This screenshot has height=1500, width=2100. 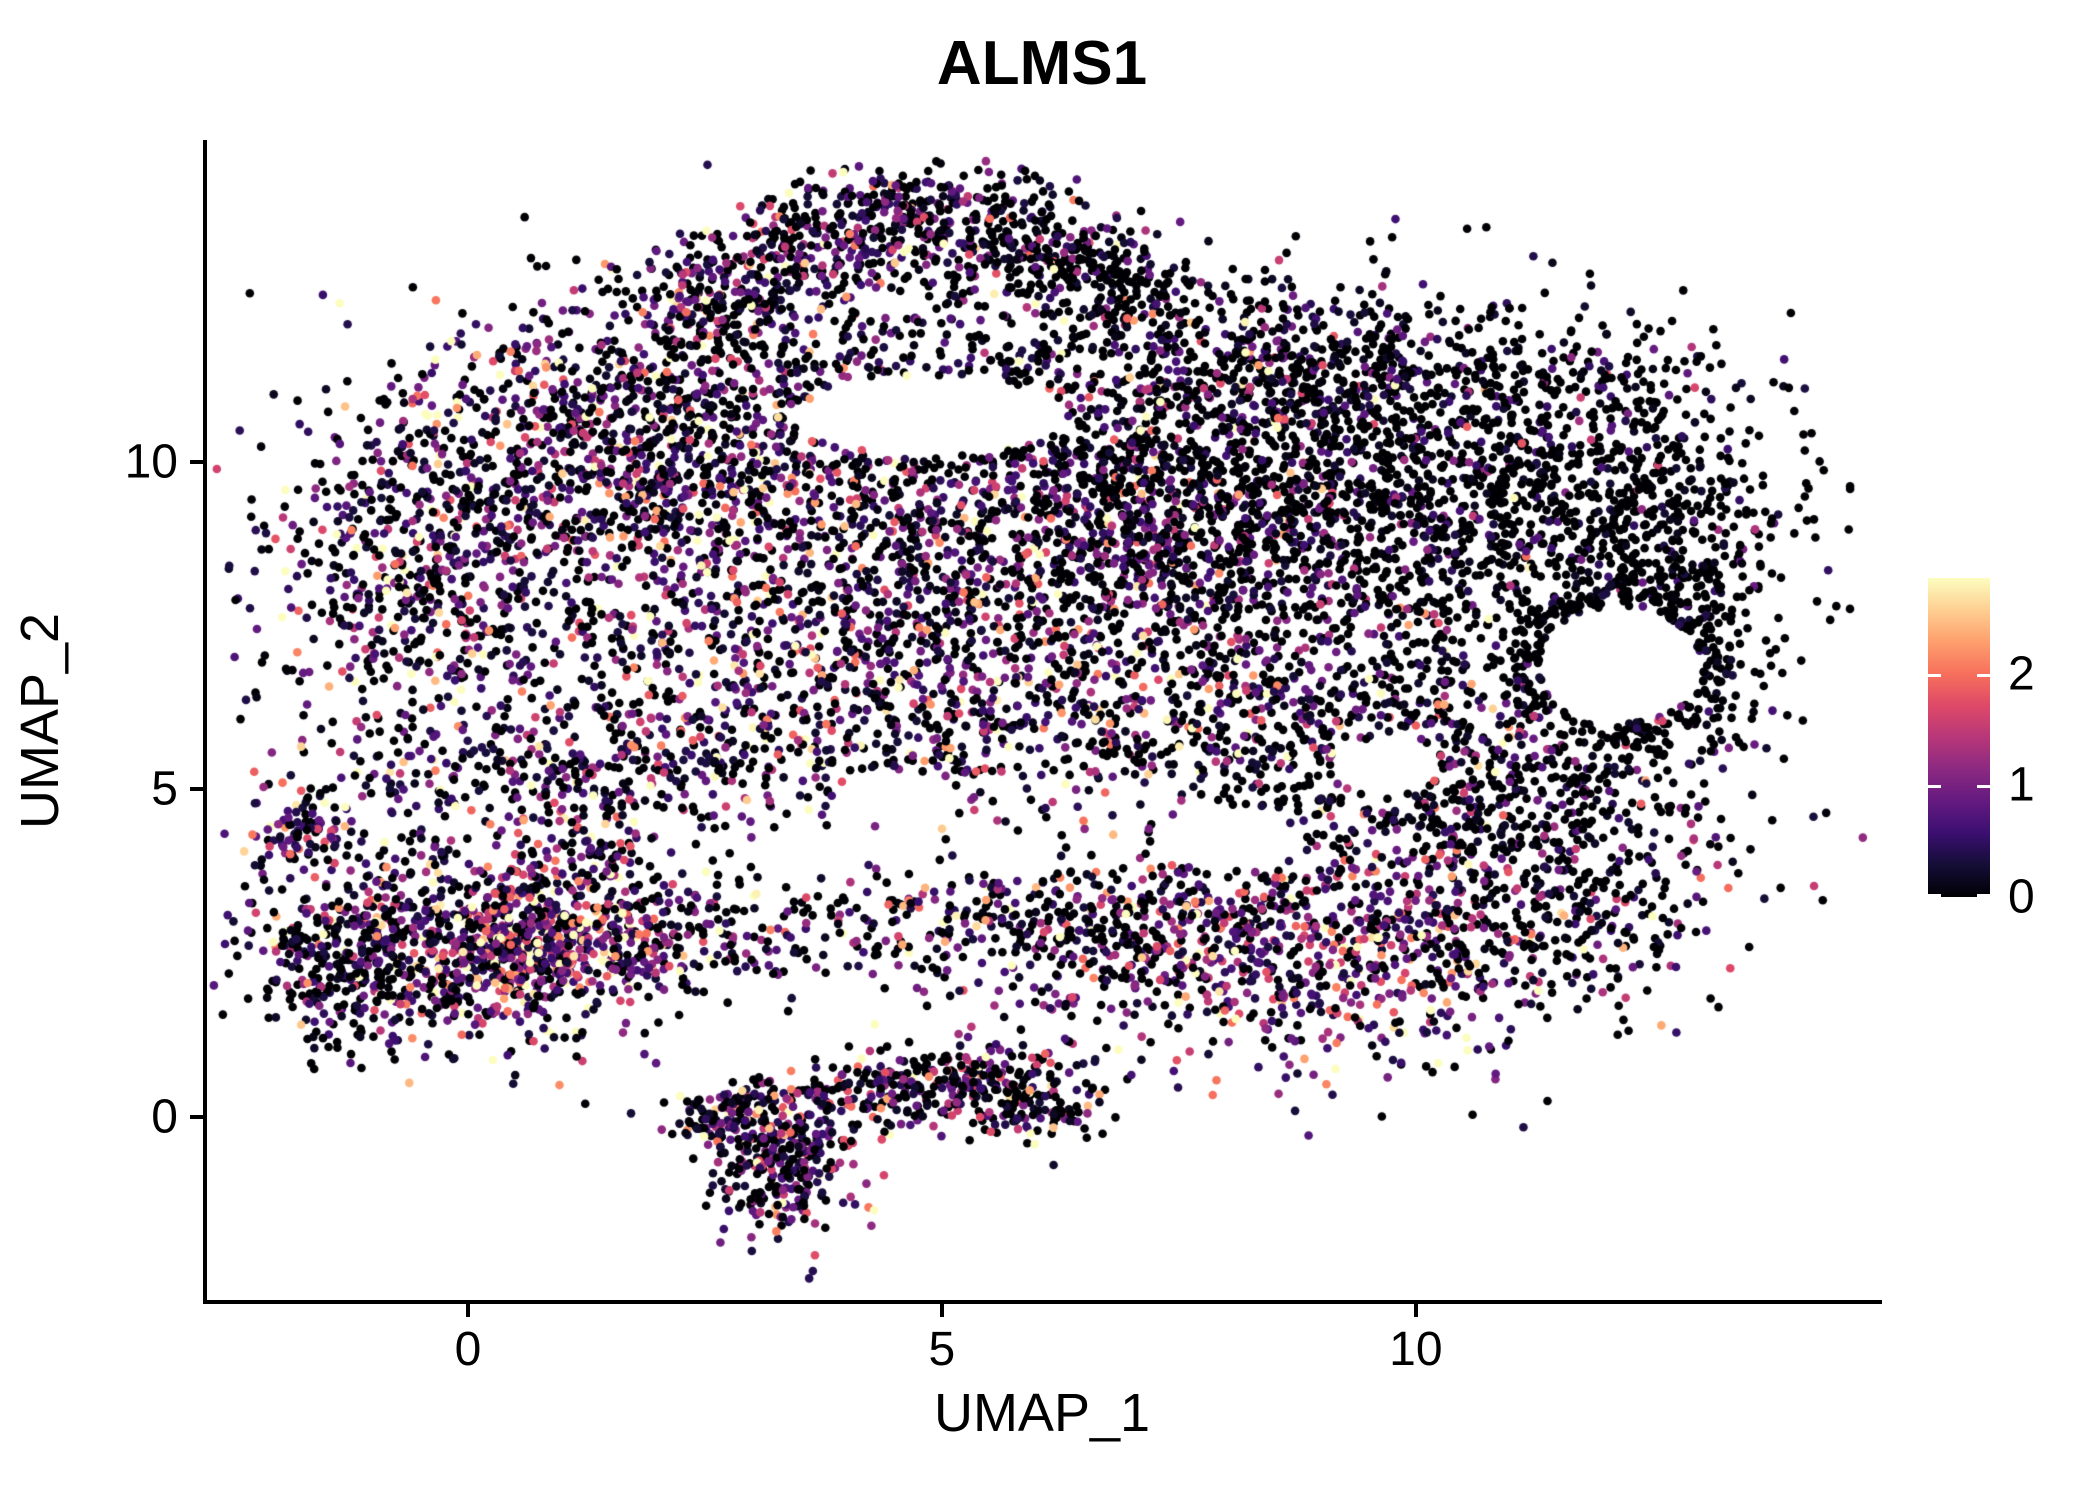 What do you see at coordinates (2021, 674) in the screenshot?
I see `colorbar-tick-label: 2` at bounding box center [2021, 674].